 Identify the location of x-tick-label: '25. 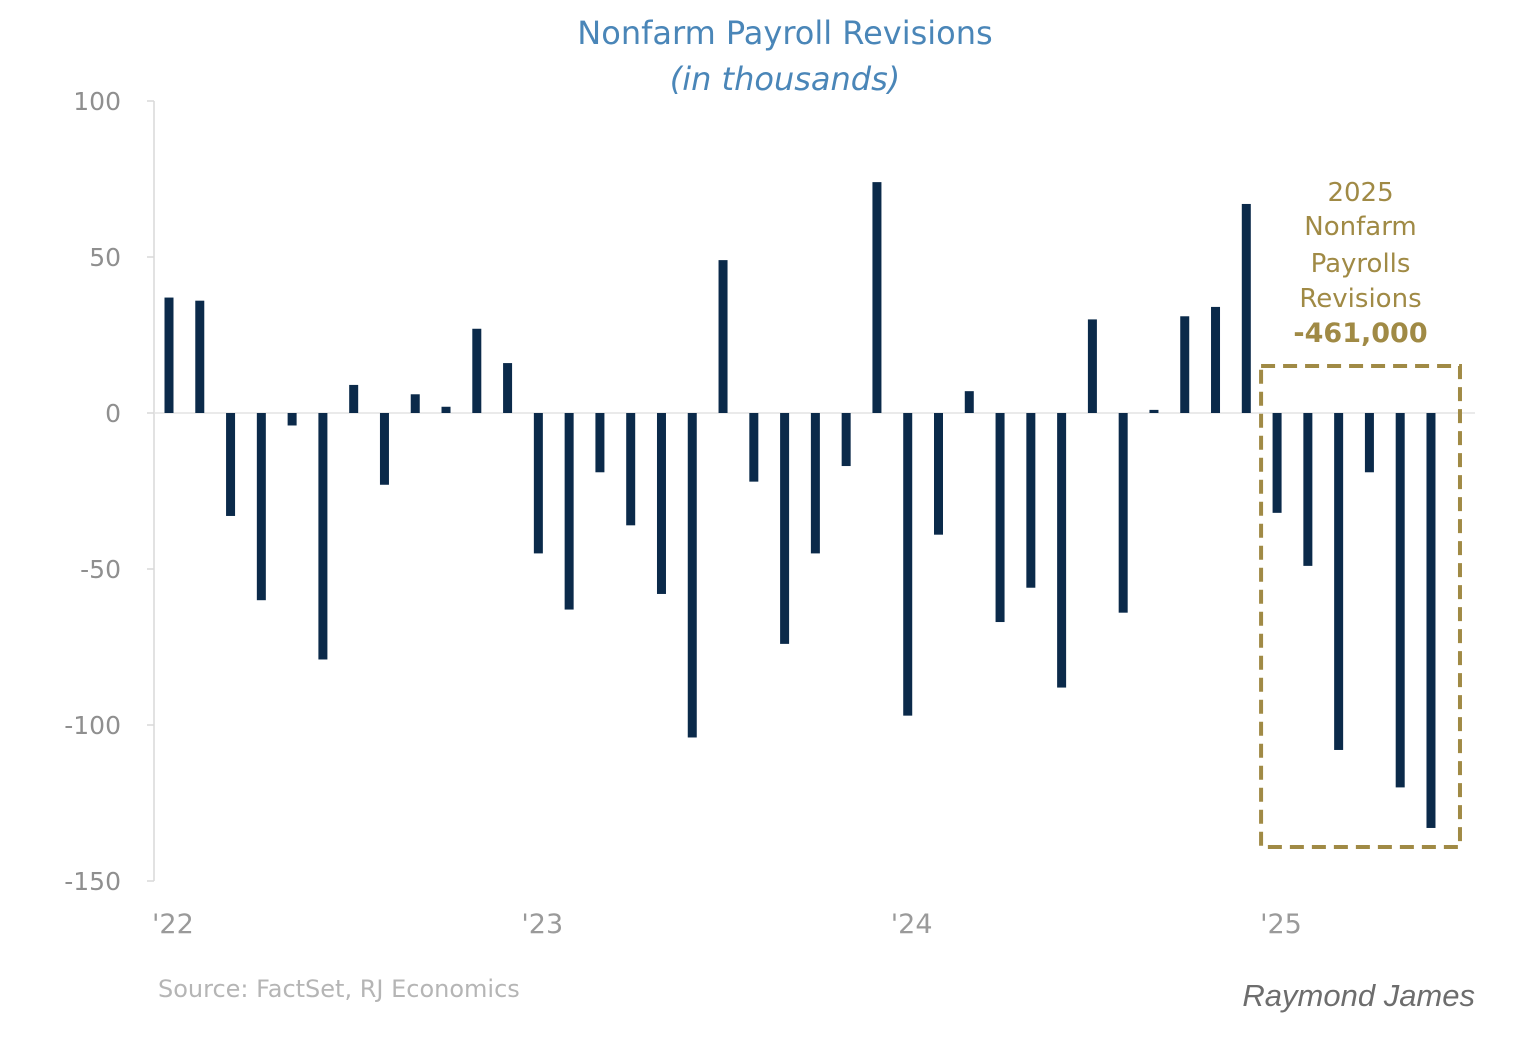
(1281, 924).